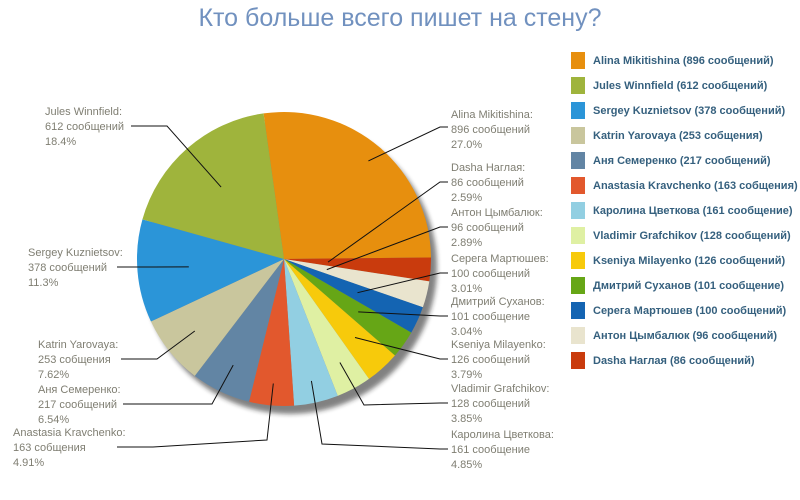  What do you see at coordinates (684, 360) in the screenshot?
I see `legend-item: Dasha Наглая (86 сообщений)` at bounding box center [684, 360].